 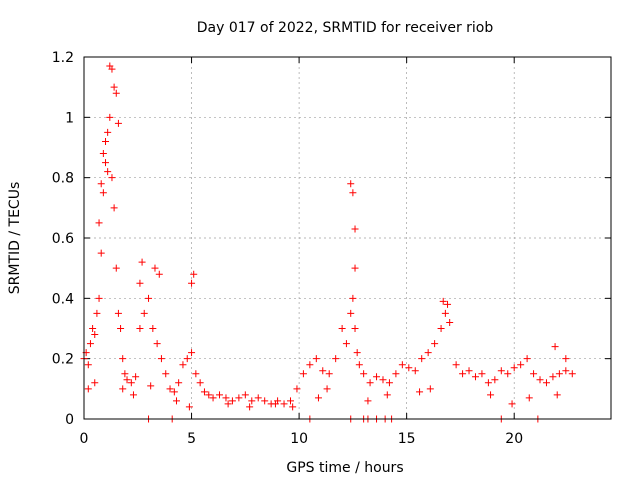 What do you see at coordinates (63, 299) in the screenshot?
I see `y-tick-label: 0.4` at bounding box center [63, 299].